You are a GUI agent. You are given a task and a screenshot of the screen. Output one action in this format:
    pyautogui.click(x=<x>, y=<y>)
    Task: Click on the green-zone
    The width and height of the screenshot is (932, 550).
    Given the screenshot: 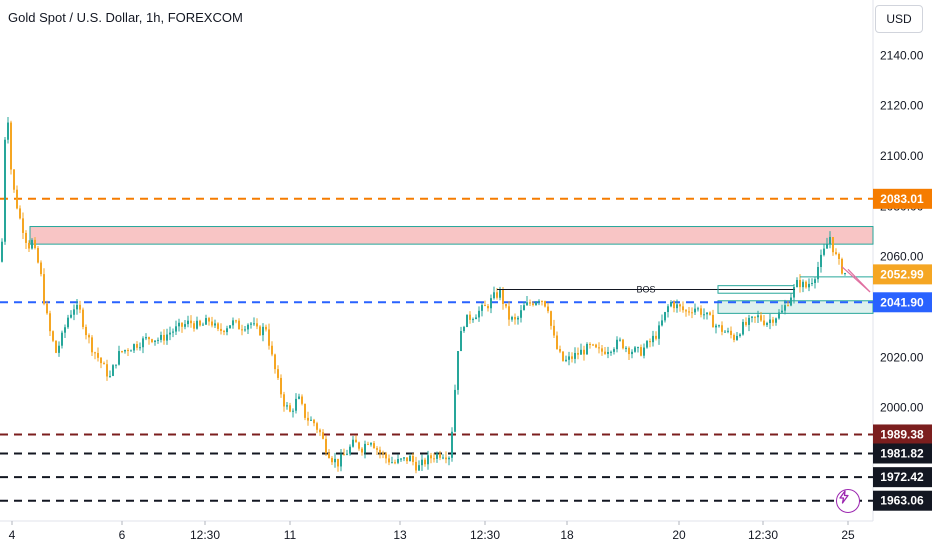 What is the action you would take?
    pyautogui.click(x=795, y=307)
    